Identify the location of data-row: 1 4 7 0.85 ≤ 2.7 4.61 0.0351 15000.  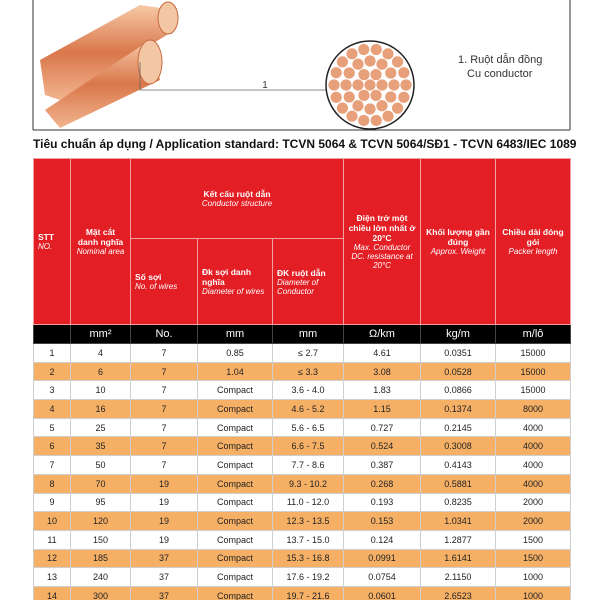
(302, 353).